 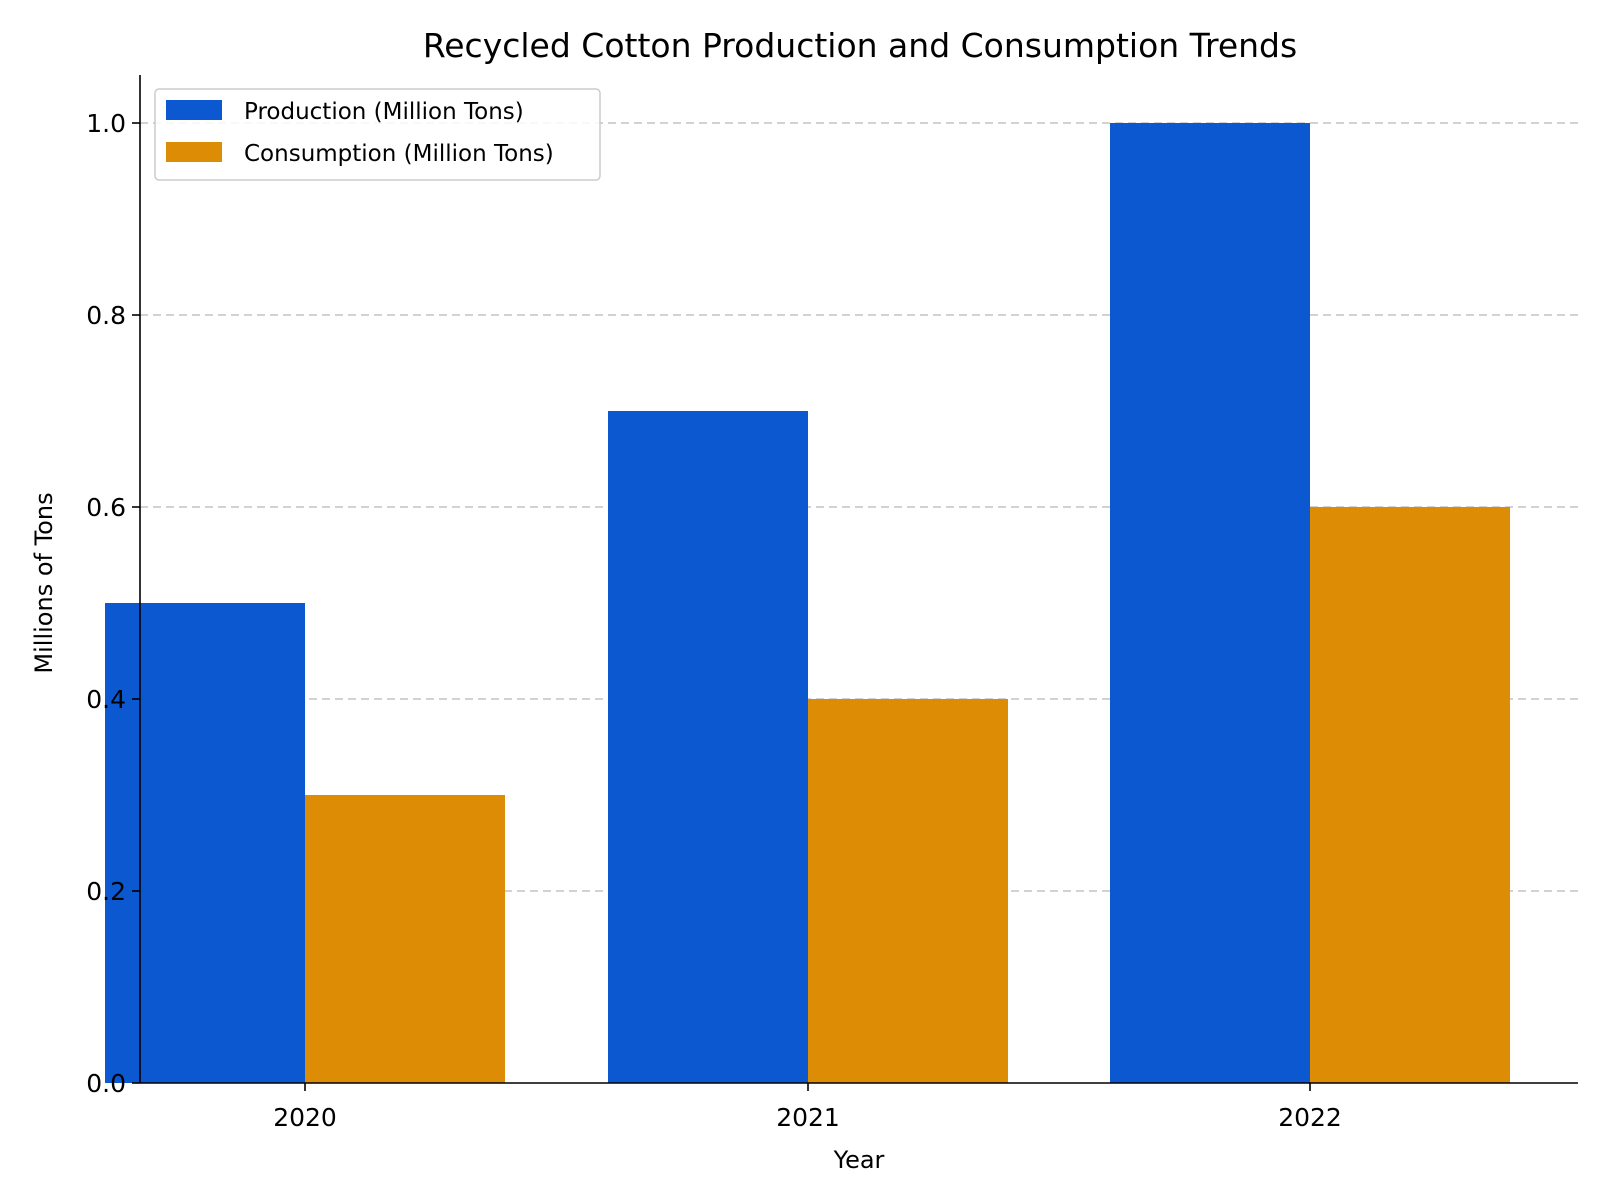 I want to click on y-tick-label: 0.0, so click(x=106, y=1083).